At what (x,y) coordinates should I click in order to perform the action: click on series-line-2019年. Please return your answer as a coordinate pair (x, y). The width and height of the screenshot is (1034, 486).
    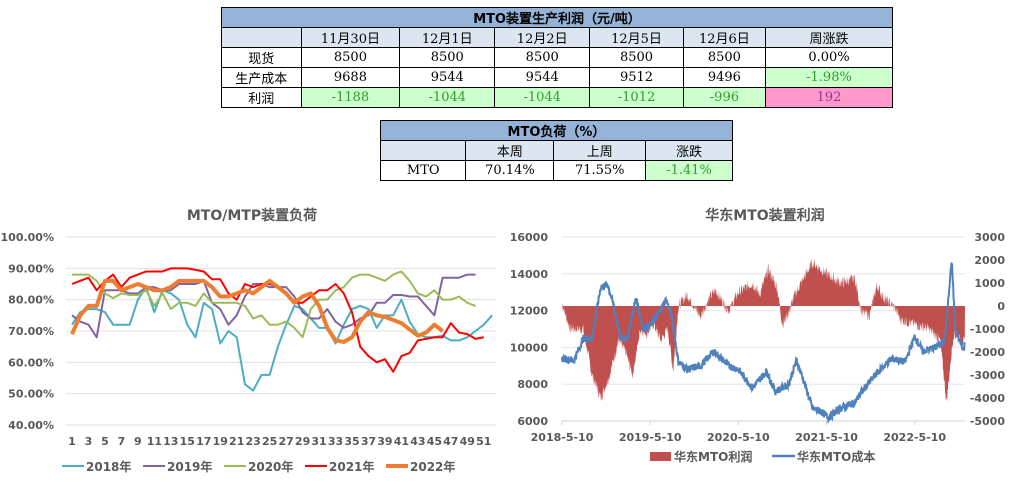
    Looking at the image, I should click on (273, 306).